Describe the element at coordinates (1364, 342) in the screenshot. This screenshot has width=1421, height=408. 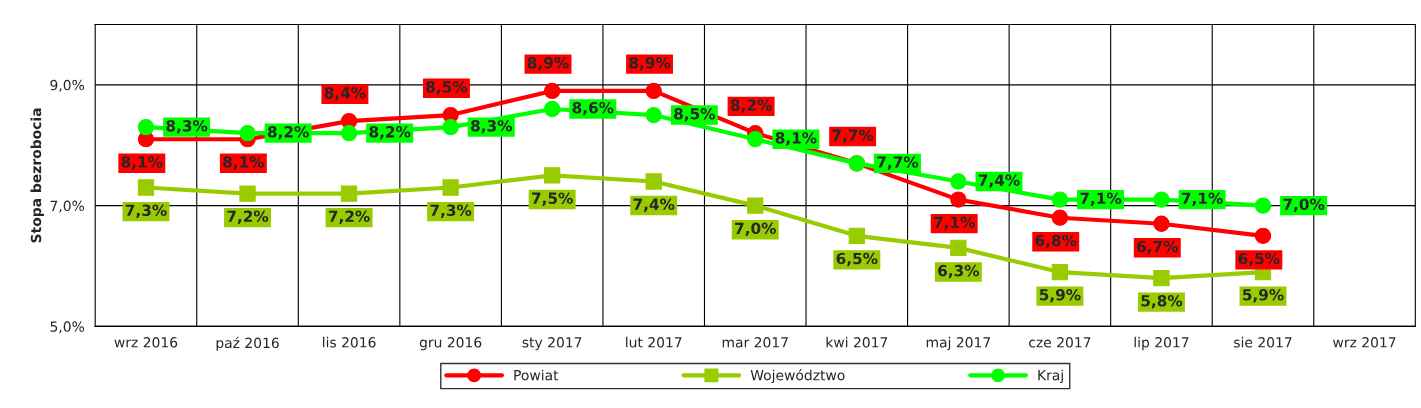
I see `x-tick-label: wrz 2017` at that location.